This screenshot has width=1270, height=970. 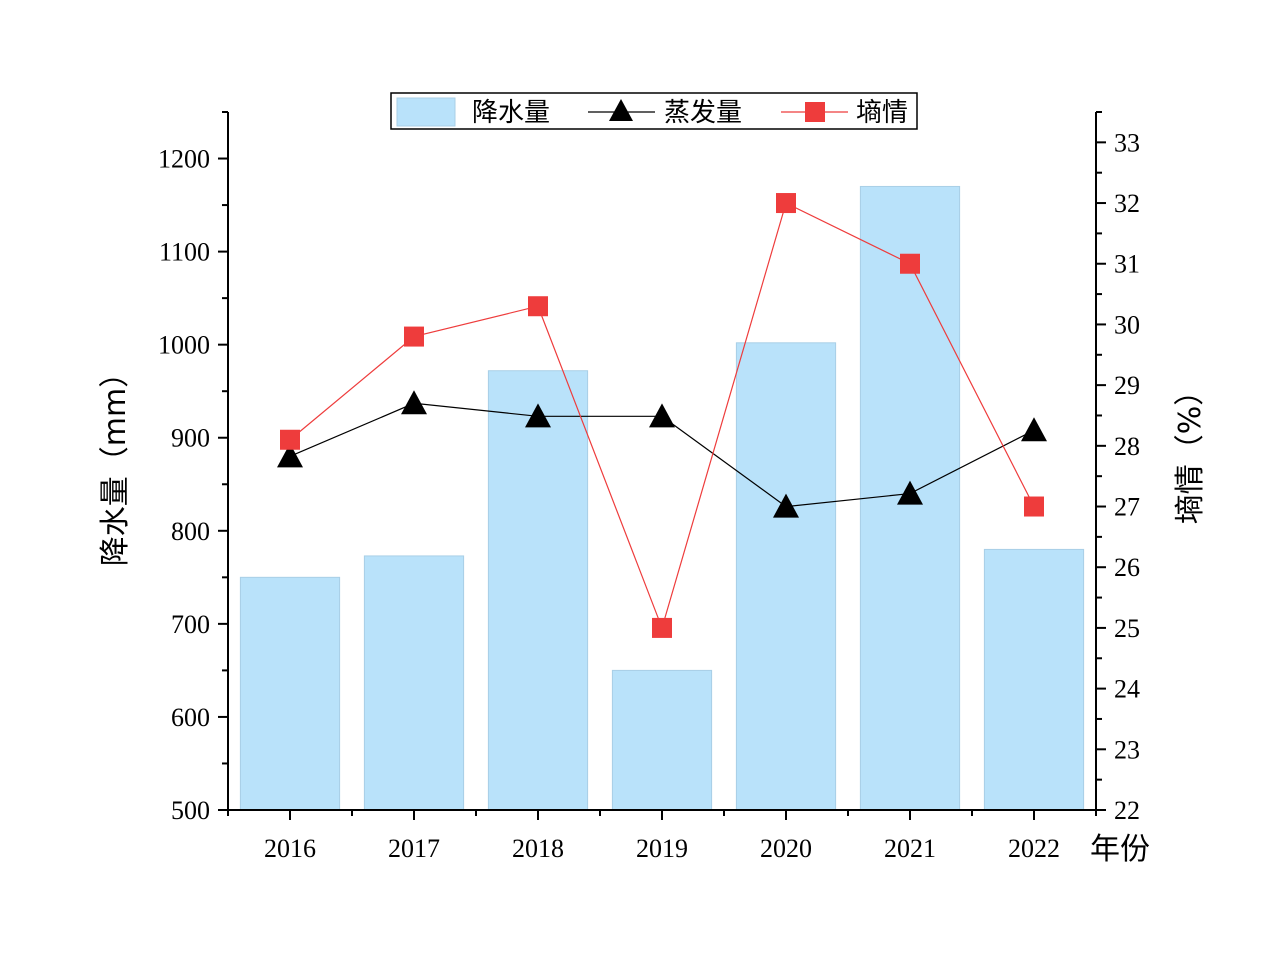 I want to click on legend-marker-evaporation, so click(x=621, y=110).